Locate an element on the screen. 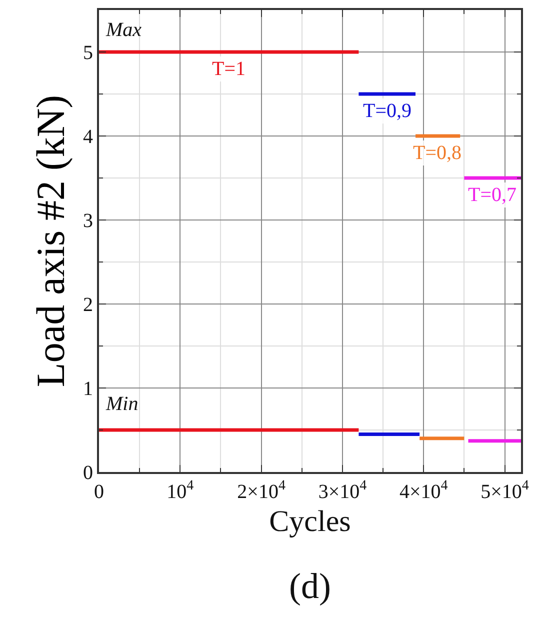 This screenshot has width=547, height=617. series-label: T=0,7 is located at coordinates (492, 195).